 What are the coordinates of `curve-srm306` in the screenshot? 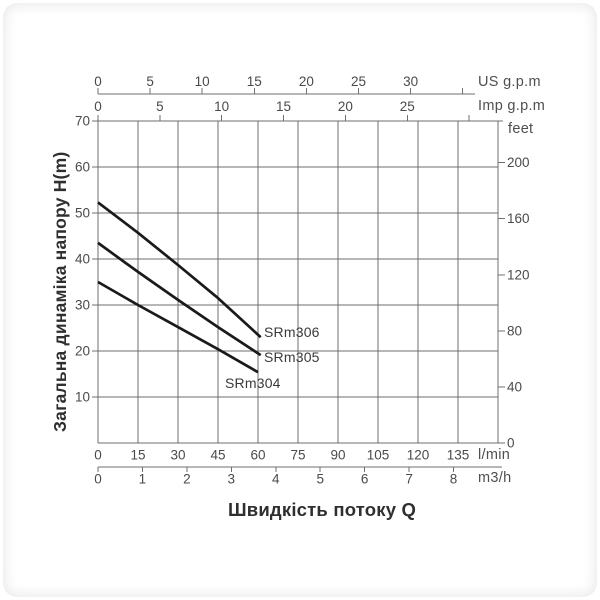 It's located at (179, 270).